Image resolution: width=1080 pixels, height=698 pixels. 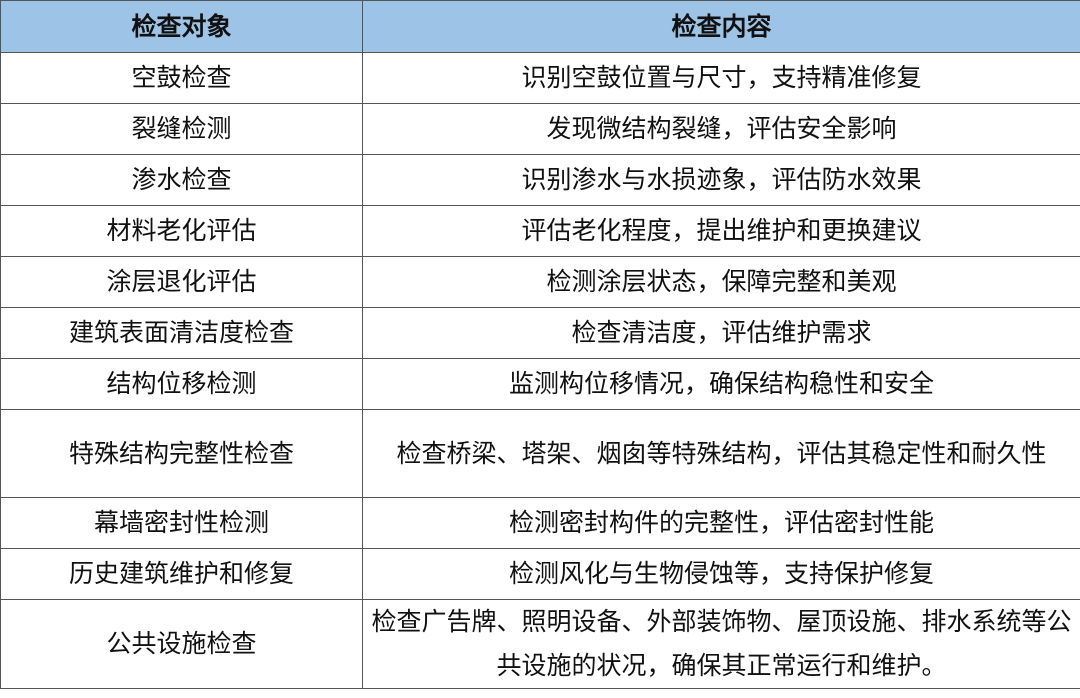 What do you see at coordinates (181, 129) in the screenshot?
I see `cell-inspection-object: 裂缝检测` at bounding box center [181, 129].